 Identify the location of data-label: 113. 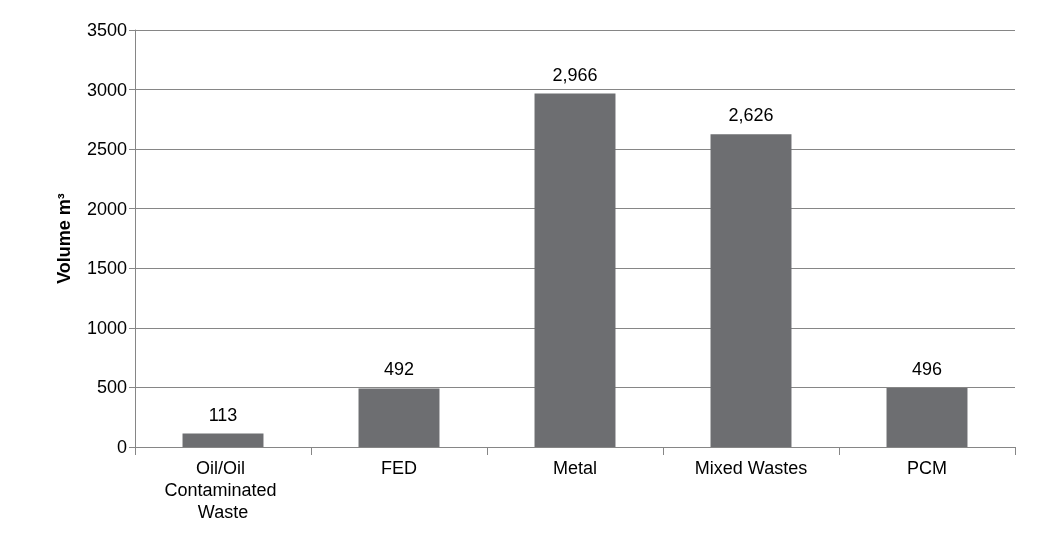
(223, 414).